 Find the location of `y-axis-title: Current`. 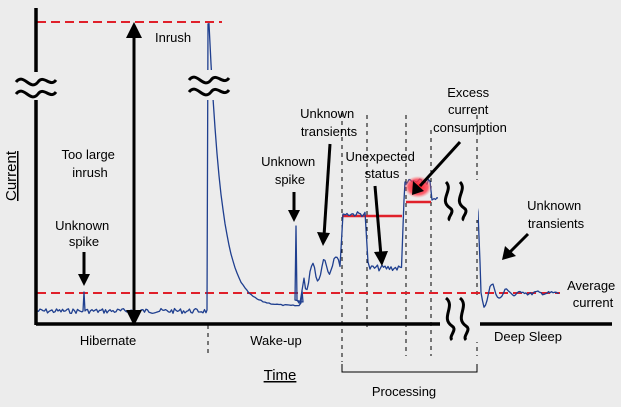

y-axis-title: Current is located at coordinates (11, 175).